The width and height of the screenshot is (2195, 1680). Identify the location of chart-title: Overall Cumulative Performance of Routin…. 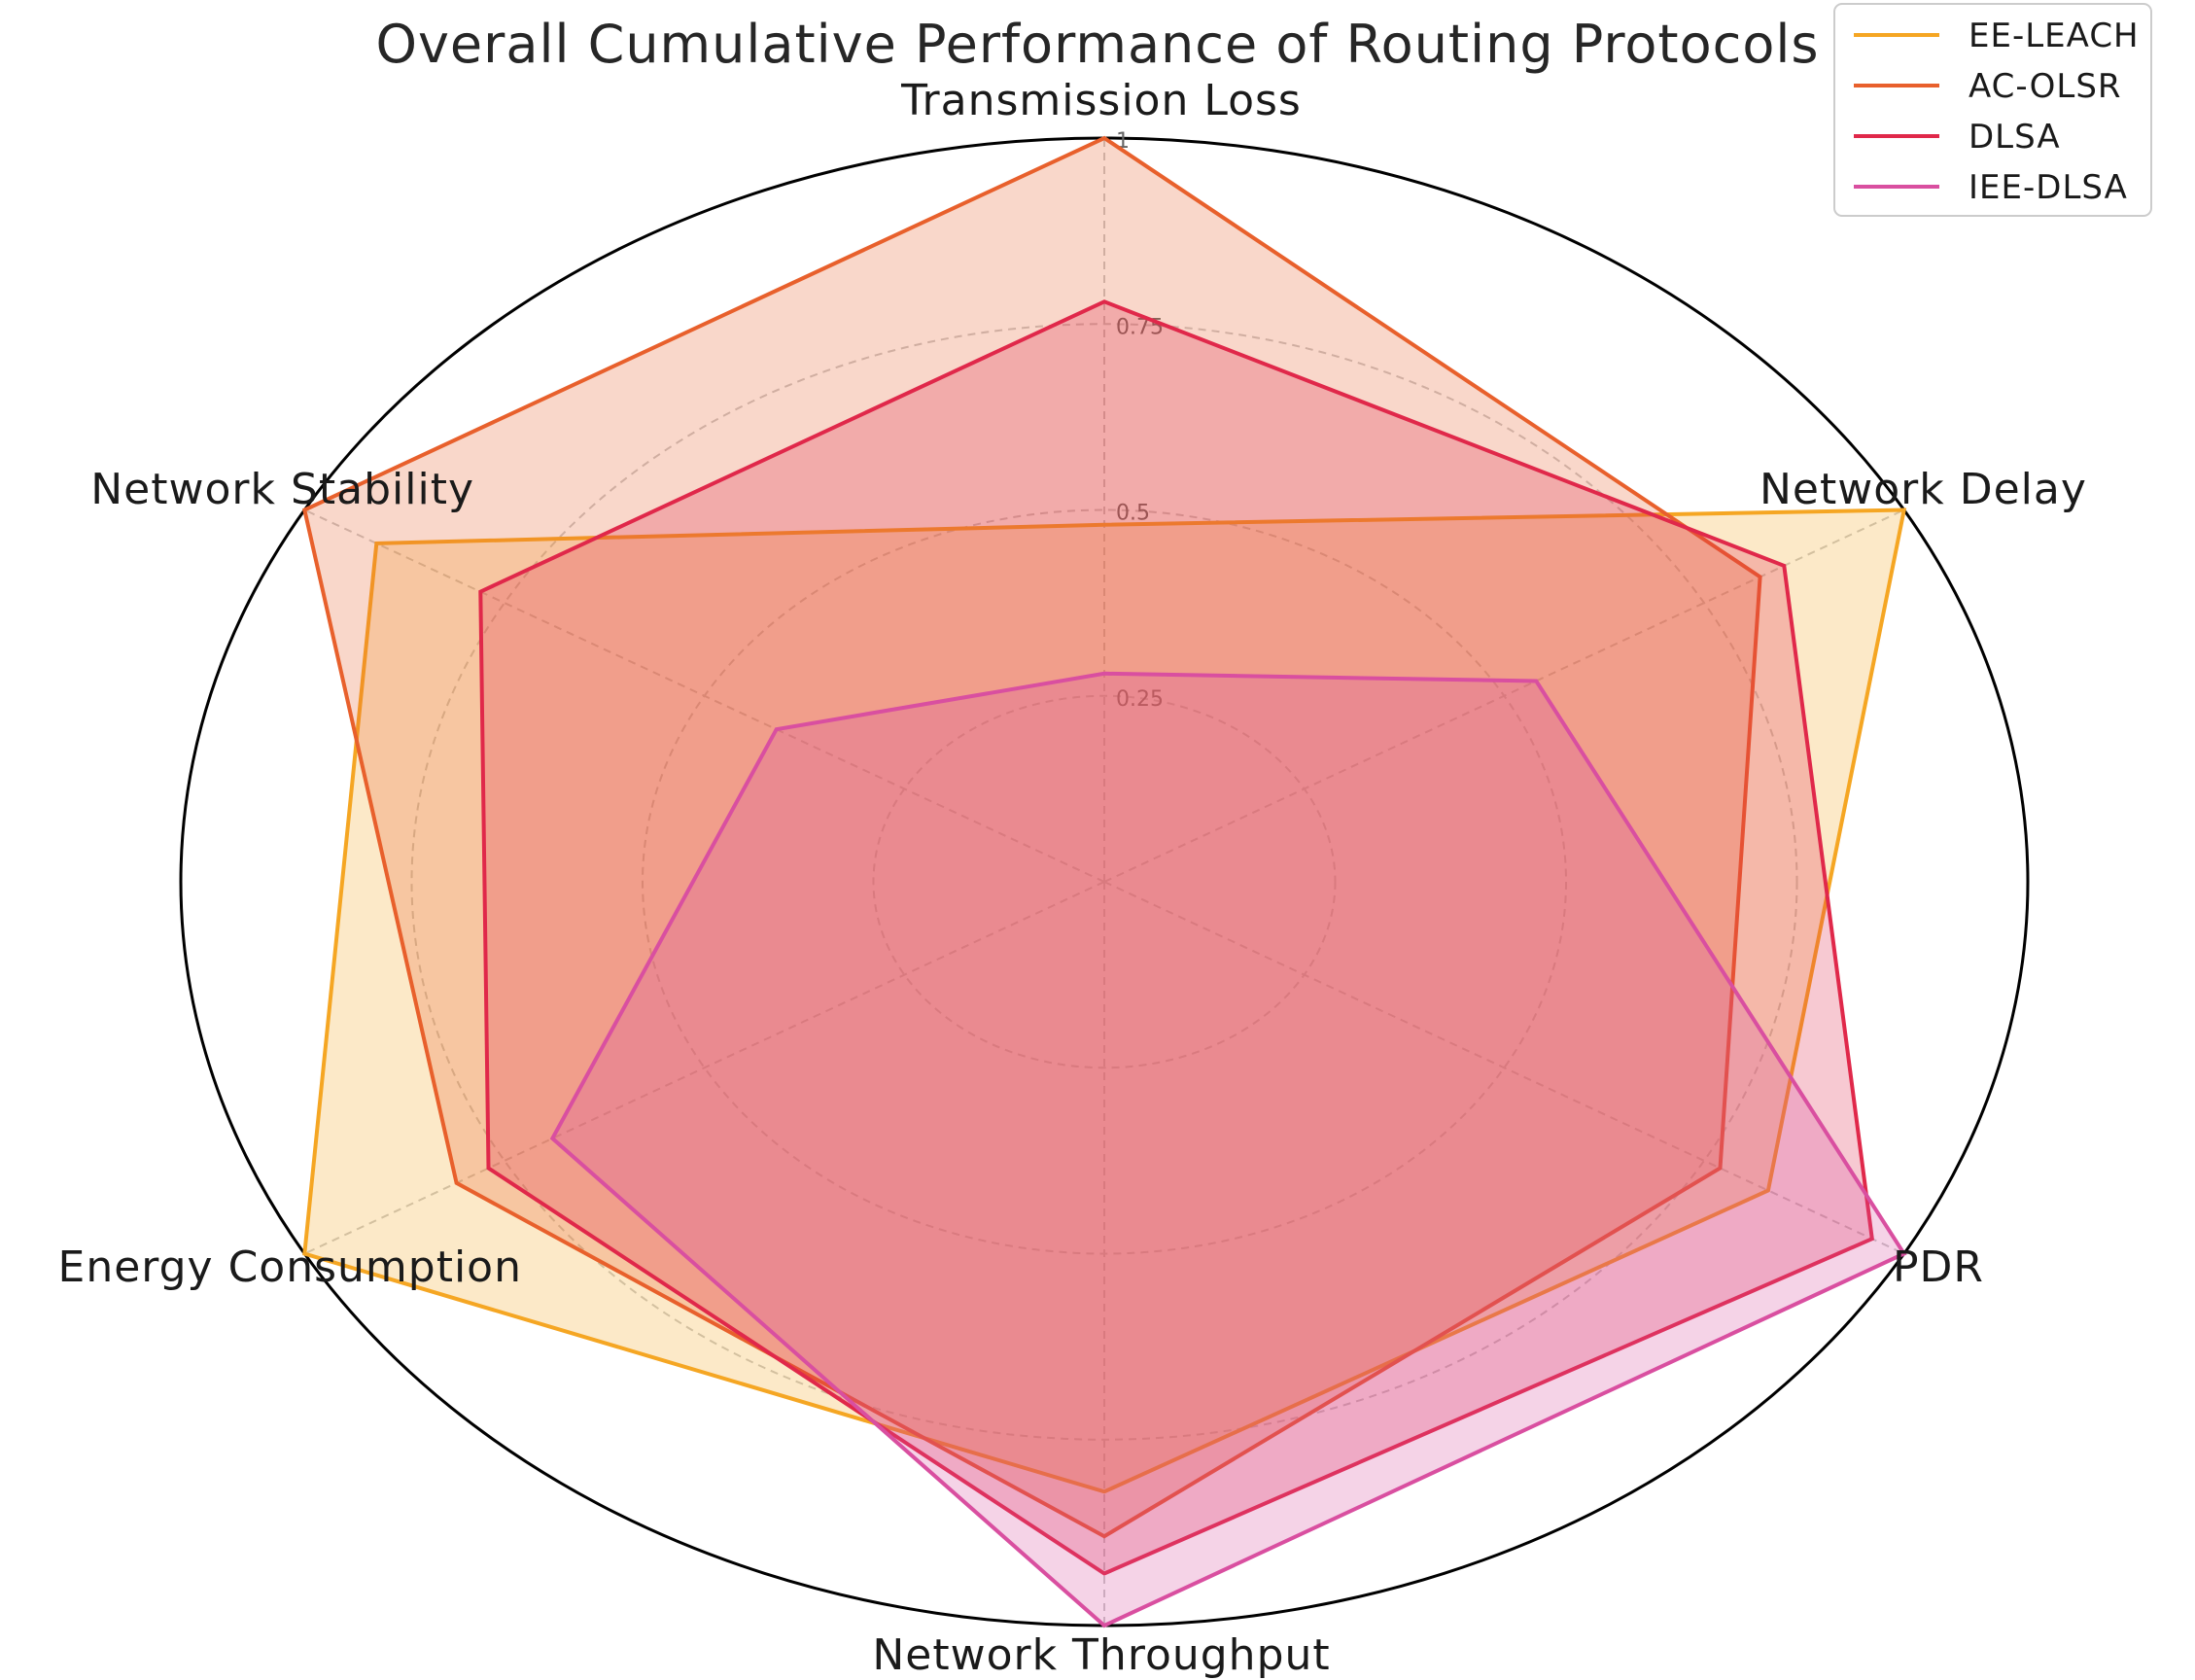
(1097, 44).